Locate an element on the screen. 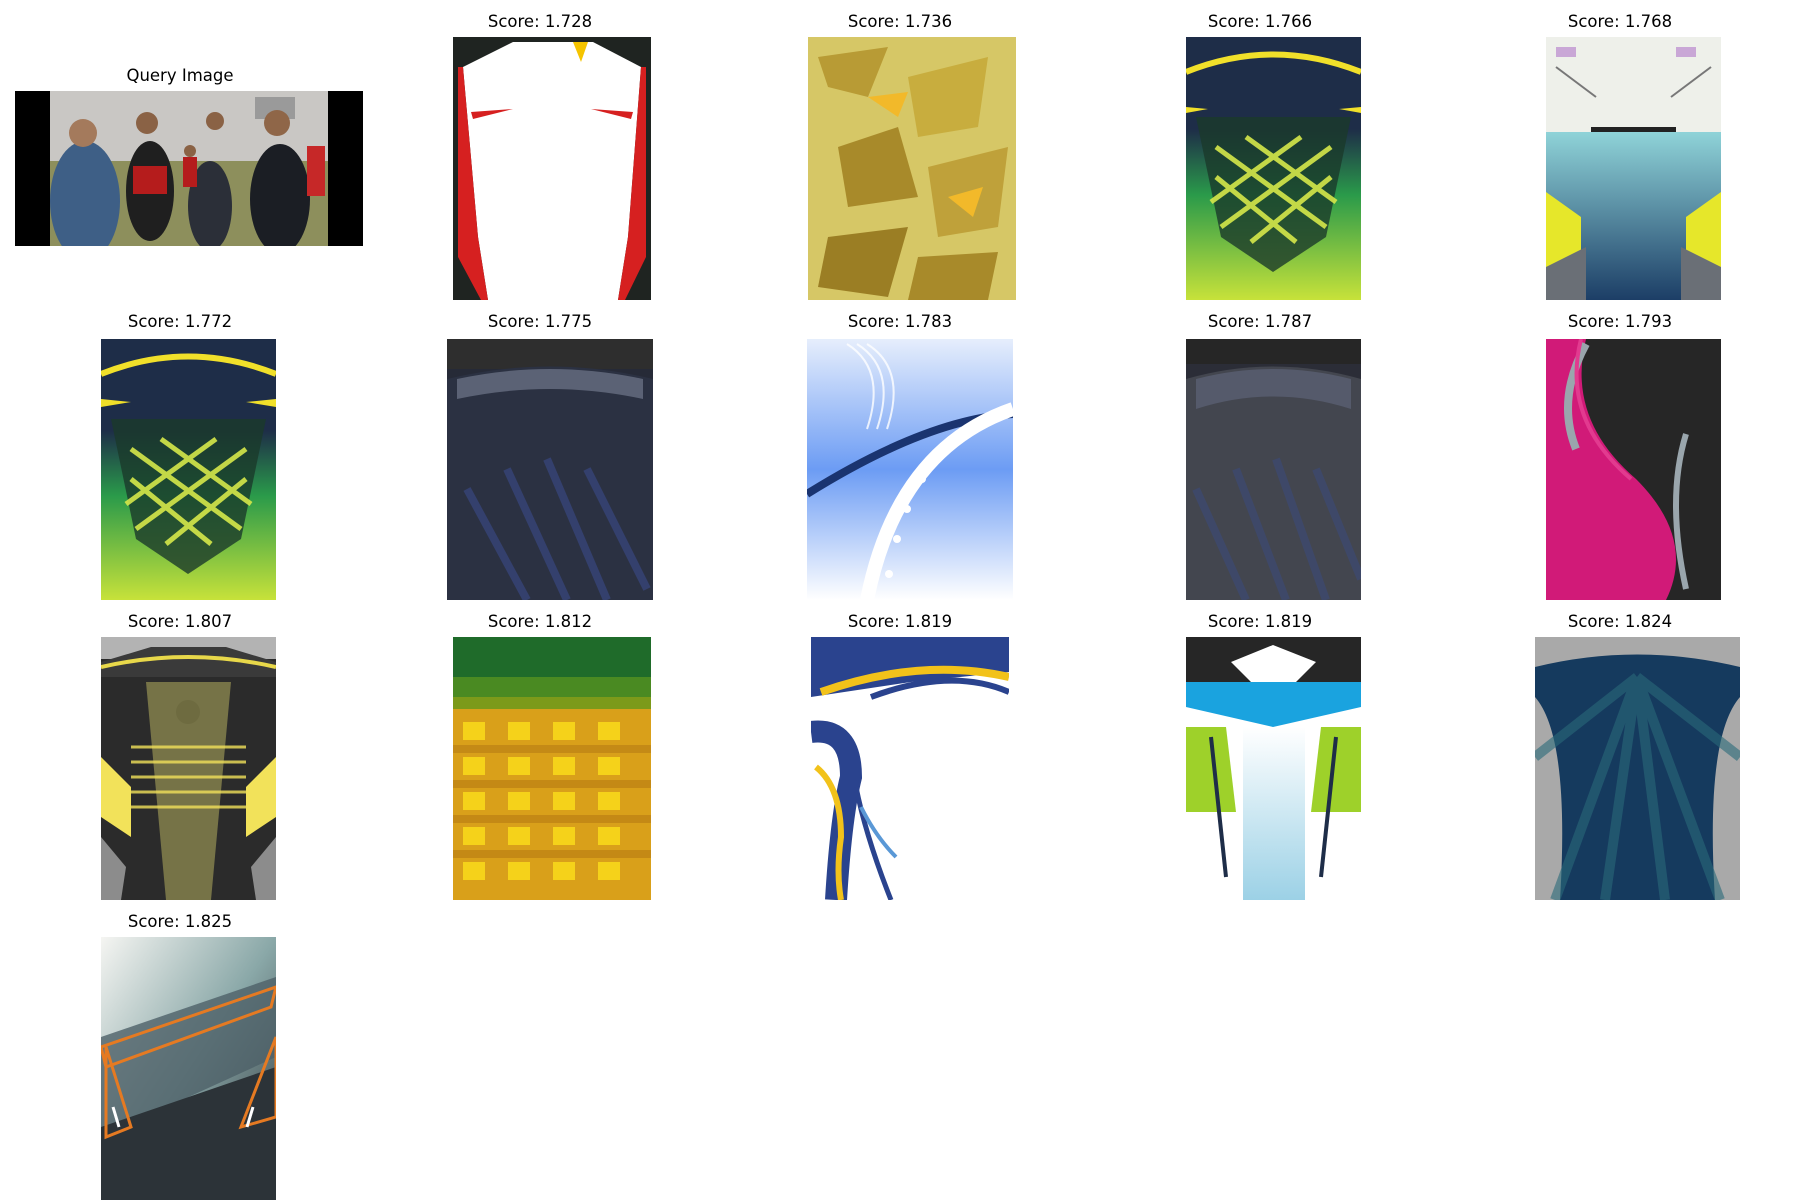 This screenshot has height=1200, width=1800. result-cell: Score: 1.787 is located at coordinates (1260, 450).